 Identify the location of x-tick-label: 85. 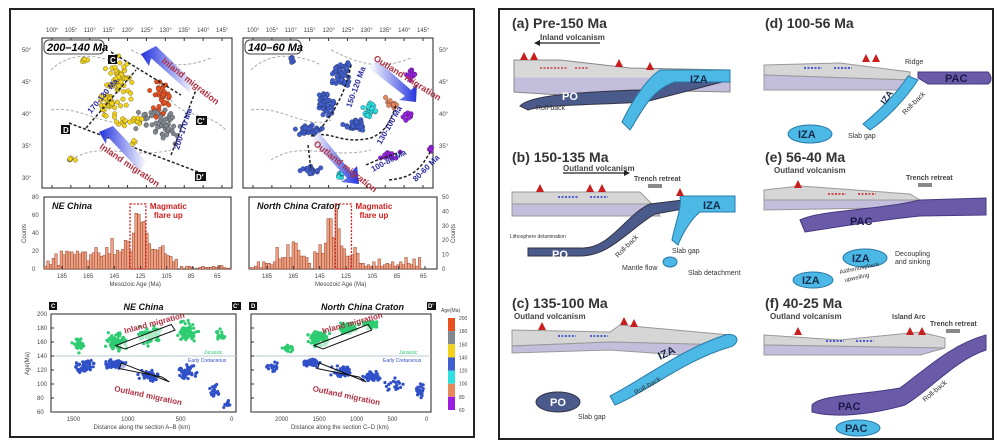
(397, 277).